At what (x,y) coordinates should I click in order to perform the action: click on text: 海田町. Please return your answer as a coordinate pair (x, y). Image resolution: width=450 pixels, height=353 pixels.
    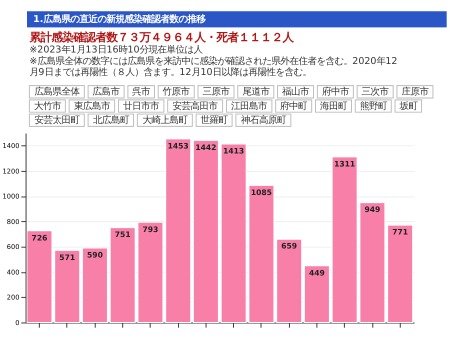
    Looking at the image, I should click on (333, 106).